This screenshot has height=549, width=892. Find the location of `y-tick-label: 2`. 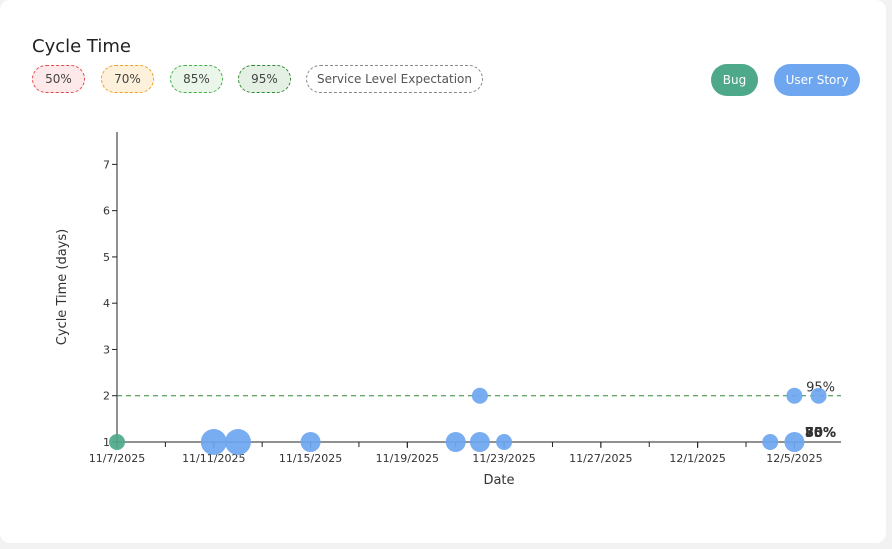

y-tick-label: 2 is located at coordinates (106, 396).